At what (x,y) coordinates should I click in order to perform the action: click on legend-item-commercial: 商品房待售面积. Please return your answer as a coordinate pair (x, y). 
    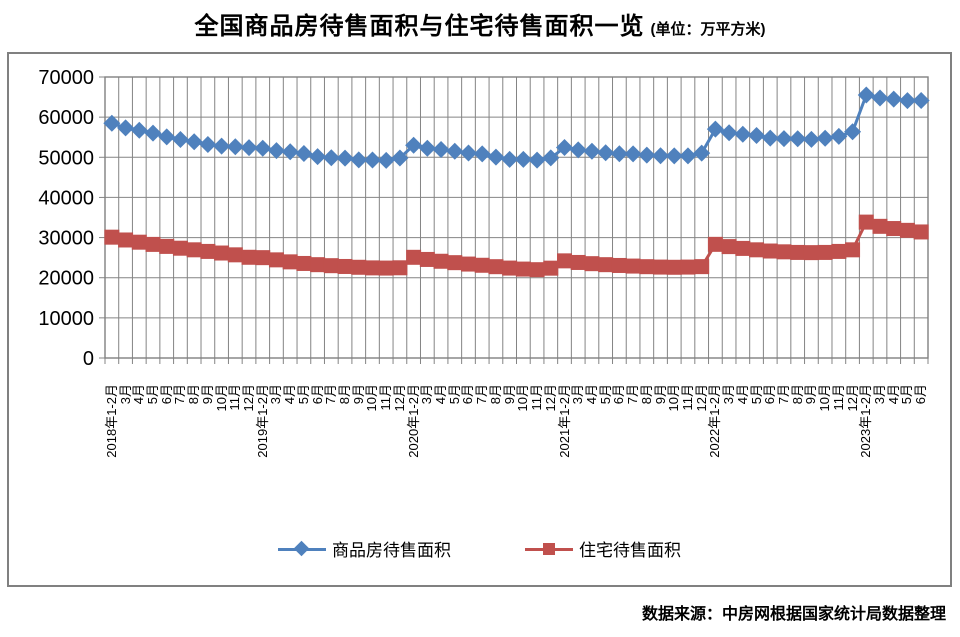
    Looking at the image, I should click on (364, 548).